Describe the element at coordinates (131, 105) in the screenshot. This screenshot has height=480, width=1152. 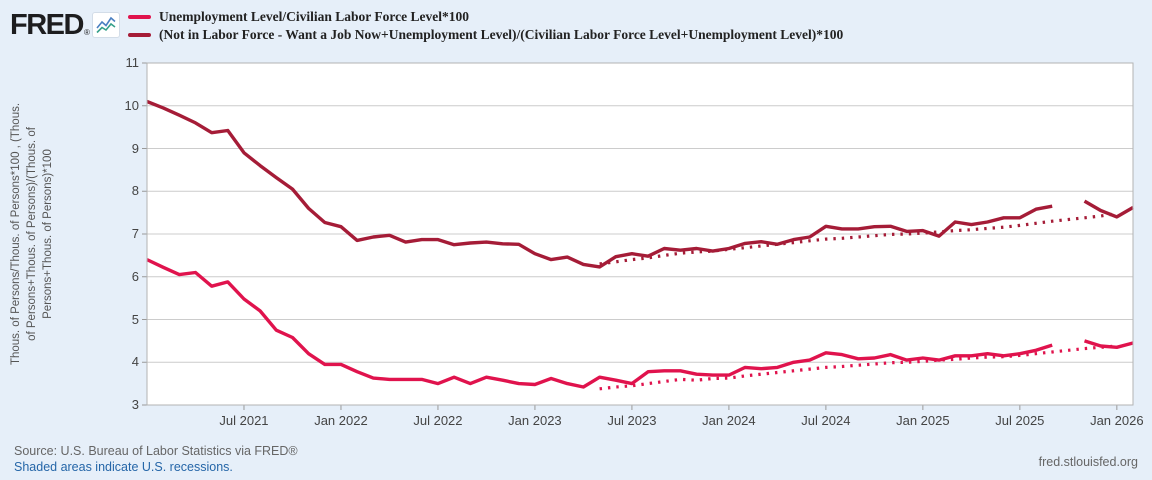
I see `y-tick-label-10: 10` at that location.